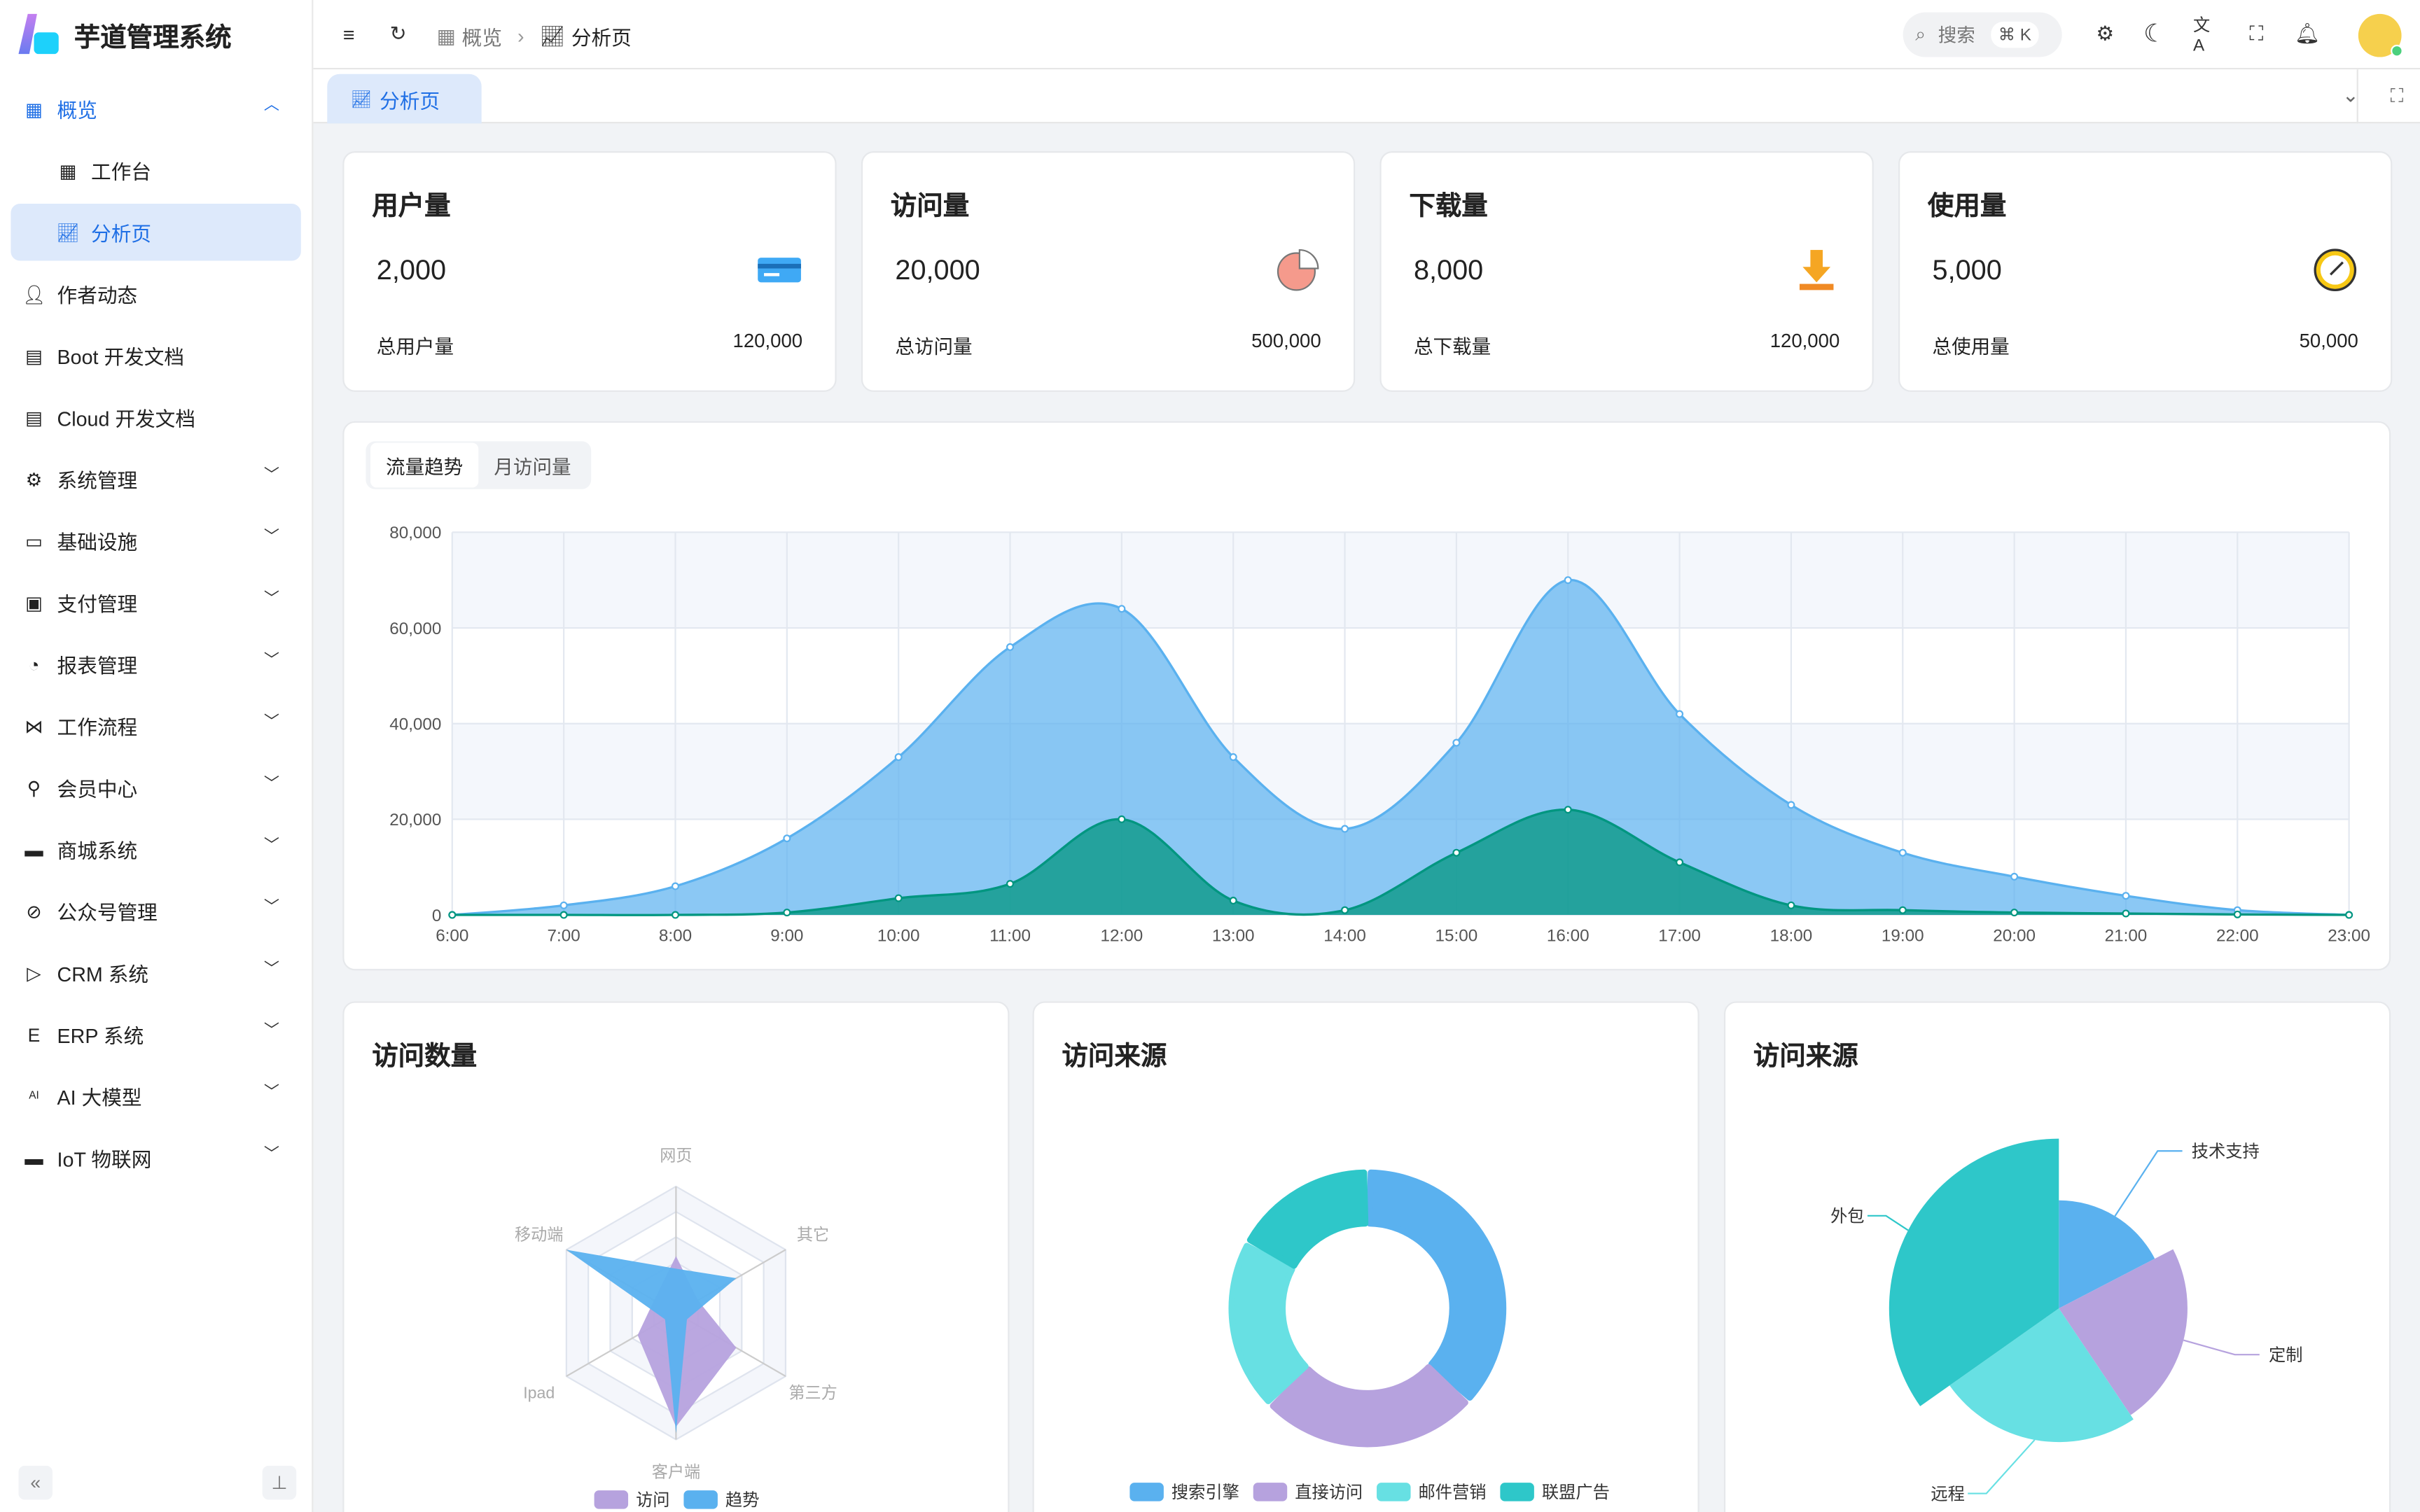 This screenshot has width=2420, height=1512. What do you see at coordinates (1108, 271) in the screenshot?
I see `stat-card: 访问量 20,000 总访问量 500,000` at bounding box center [1108, 271].